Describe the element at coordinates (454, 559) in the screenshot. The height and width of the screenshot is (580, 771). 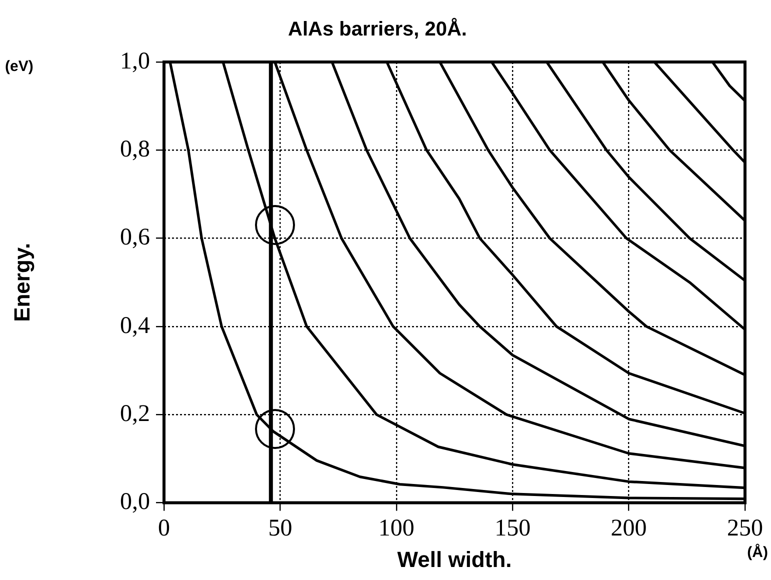
I see `x-axis-title: Well width.` at that location.